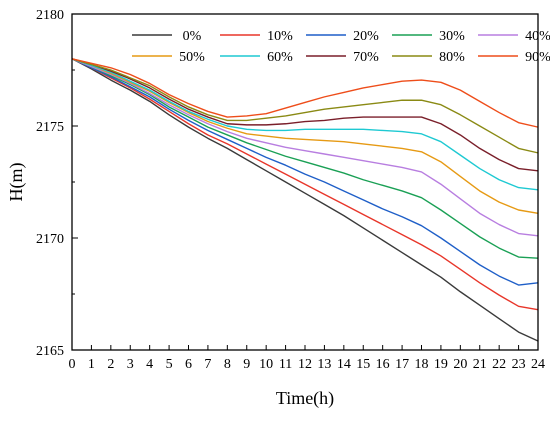  I want to click on x-tick-label: 19, so click(441, 364).